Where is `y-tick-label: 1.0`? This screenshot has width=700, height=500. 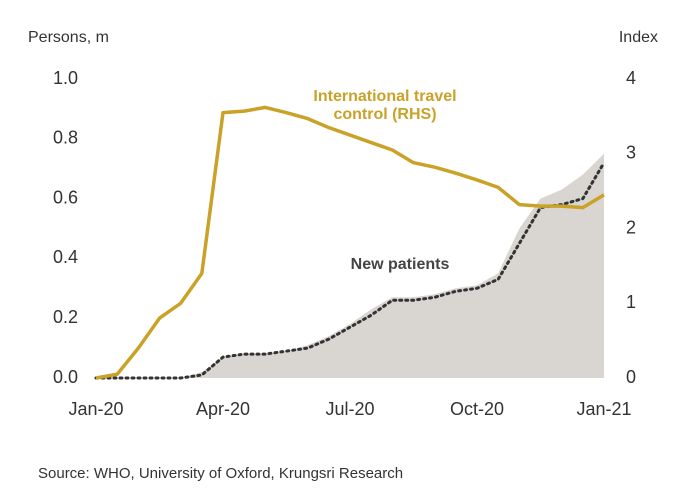
y-tick-label: 1.0 is located at coordinates (65, 78).